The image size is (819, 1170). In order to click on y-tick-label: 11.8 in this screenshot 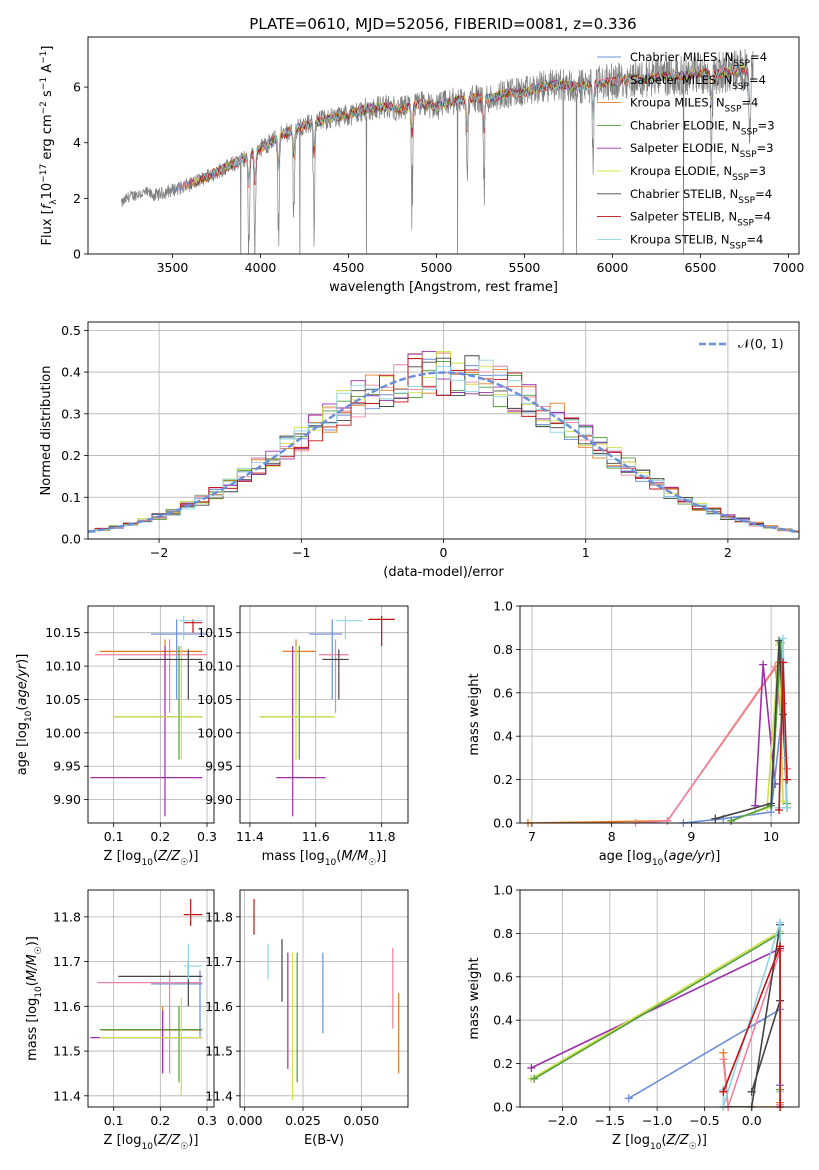, I will do `click(67, 916)`.